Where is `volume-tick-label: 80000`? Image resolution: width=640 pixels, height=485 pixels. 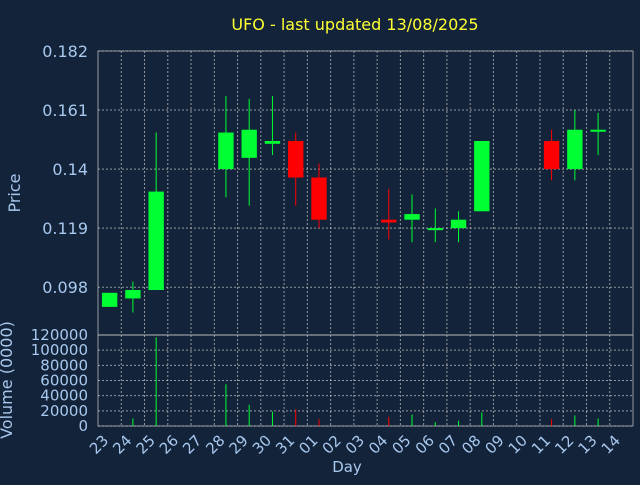
volume-tick-label: 80000 is located at coordinates (64, 365).